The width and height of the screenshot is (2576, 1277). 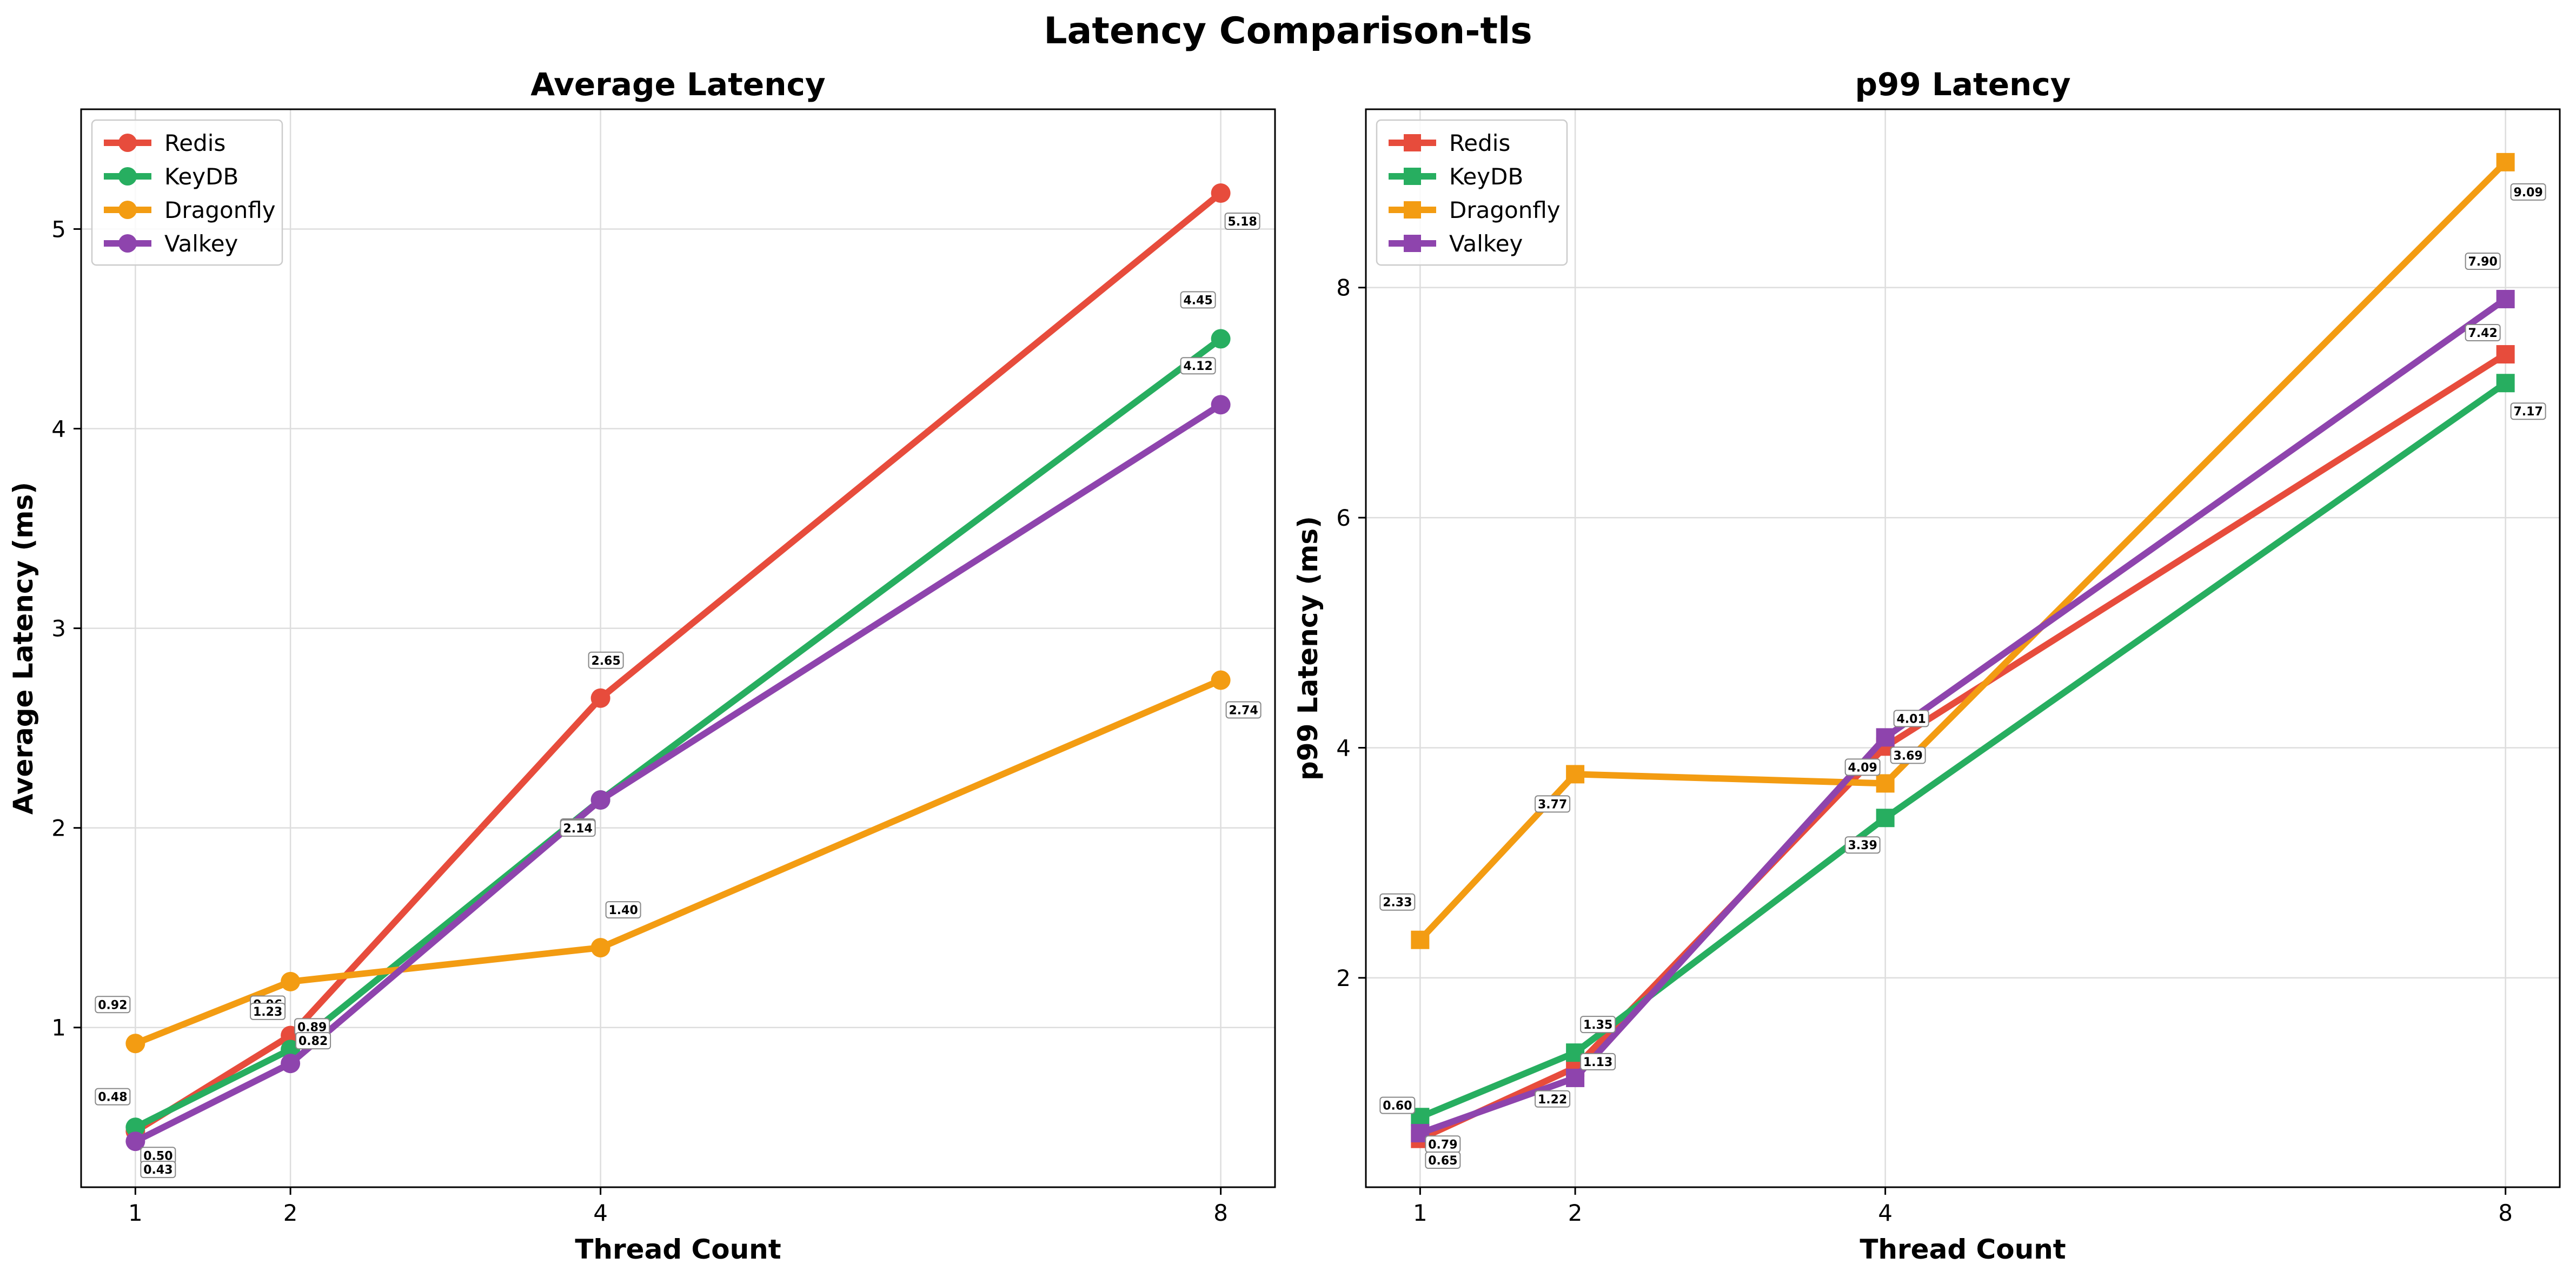 I want to click on data-label-text: 1.22, so click(x=1552, y=1100).